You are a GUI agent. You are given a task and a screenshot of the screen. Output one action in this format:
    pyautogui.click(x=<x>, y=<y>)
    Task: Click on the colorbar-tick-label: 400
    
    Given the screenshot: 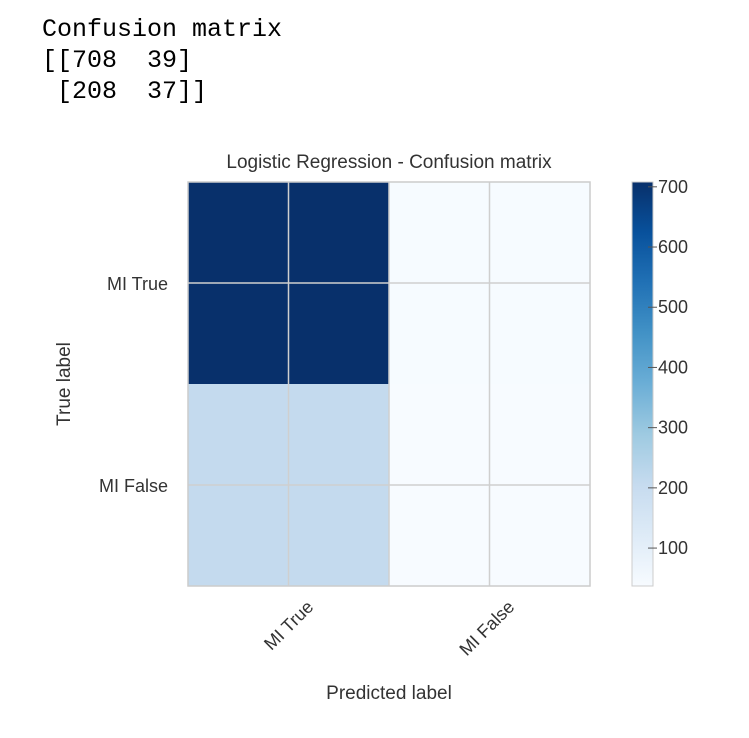 What is the action you would take?
    pyautogui.click(x=673, y=367)
    